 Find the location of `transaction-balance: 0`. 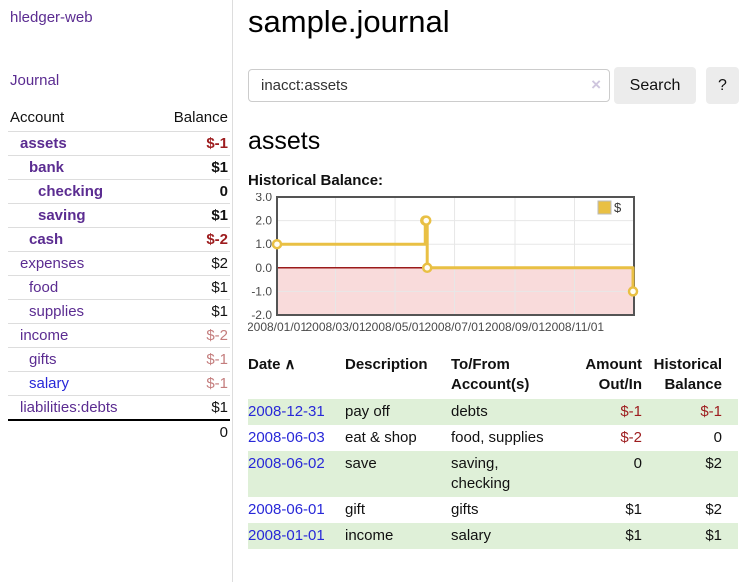

transaction-balance: 0 is located at coordinates (717, 437).